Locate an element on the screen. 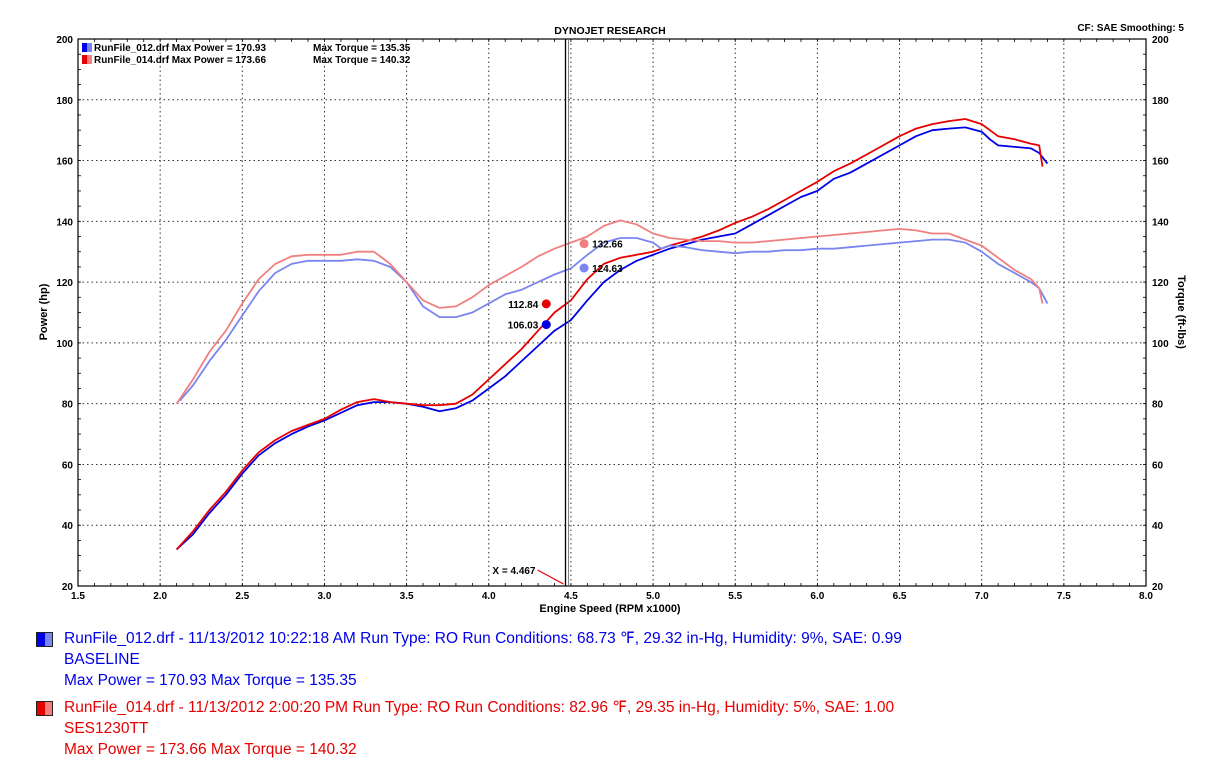 This screenshot has height=778, width=1214. x-tick-label: 4.0 is located at coordinates (489, 596).